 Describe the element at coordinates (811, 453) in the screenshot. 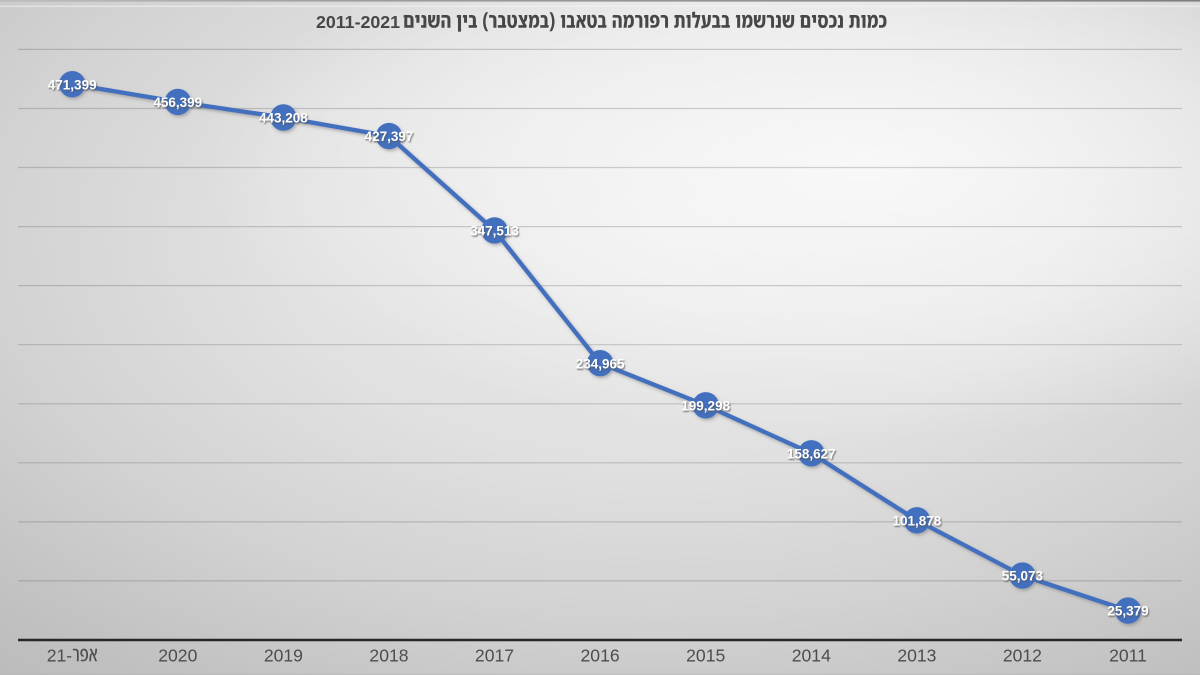

I see `svg-text: 158,627` at that location.